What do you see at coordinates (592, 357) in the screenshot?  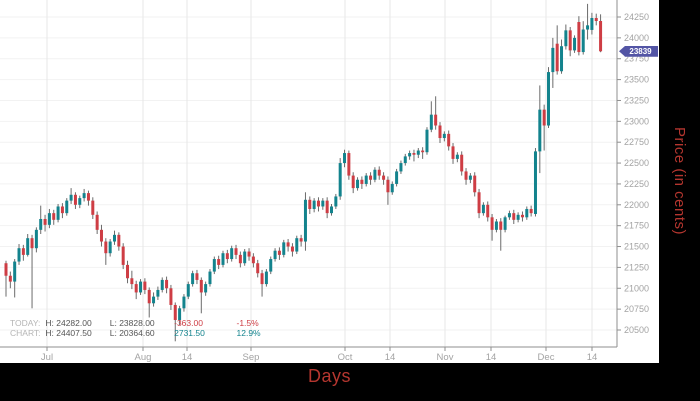 I see `x-tick-label: 14` at bounding box center [592, 357].